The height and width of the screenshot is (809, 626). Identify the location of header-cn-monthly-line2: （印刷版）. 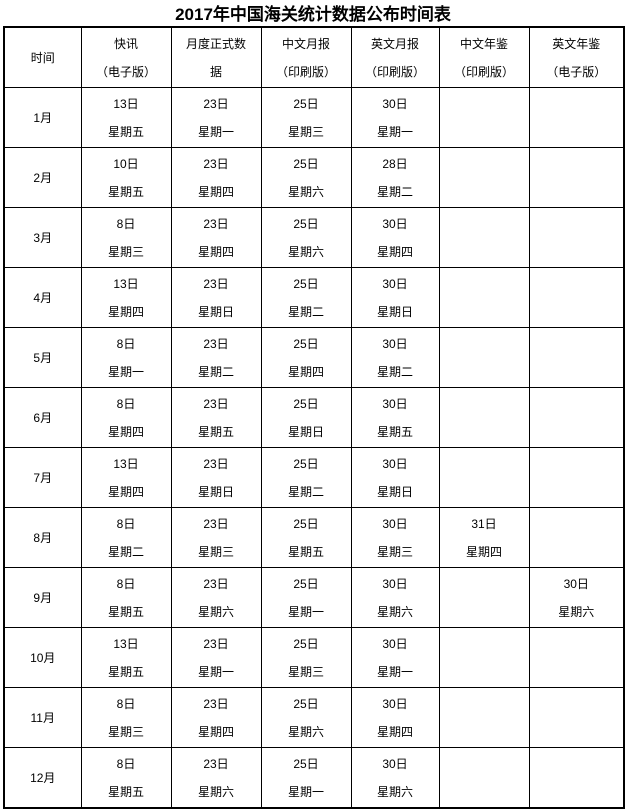
(305, 71).